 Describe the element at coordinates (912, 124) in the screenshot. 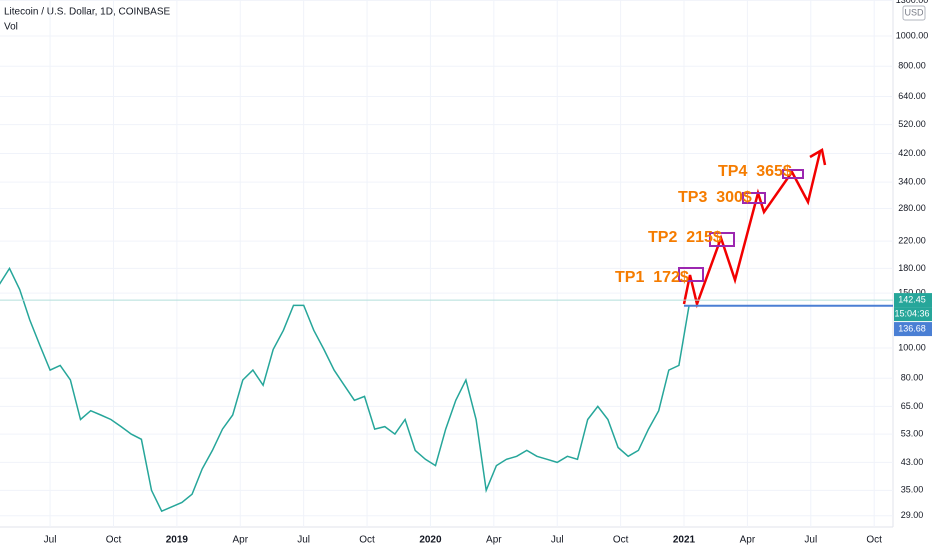

I see `y-tick-label: 520.00` at that location.